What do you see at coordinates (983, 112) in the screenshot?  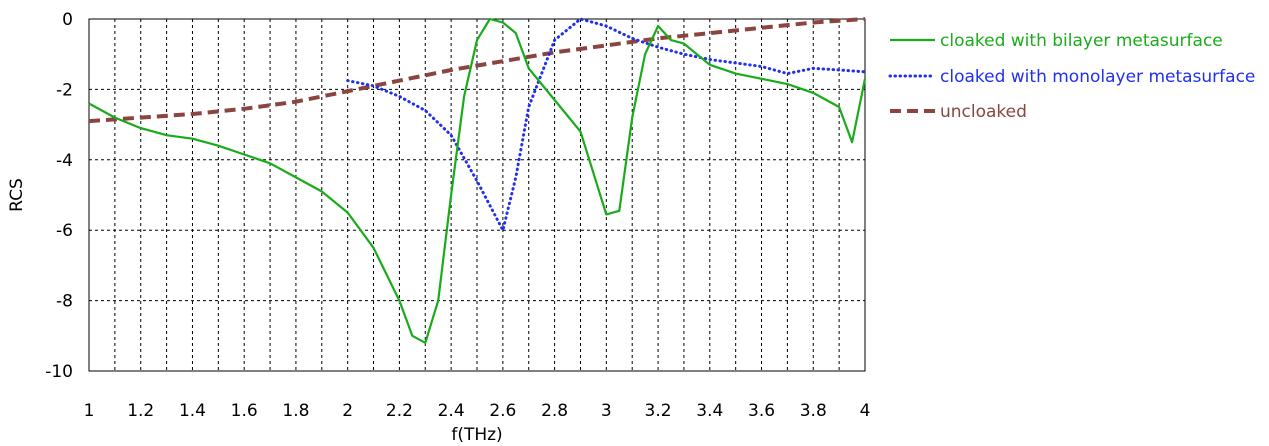 I see `legend-label-2: uncloaked` at bounding box center [983, 112].